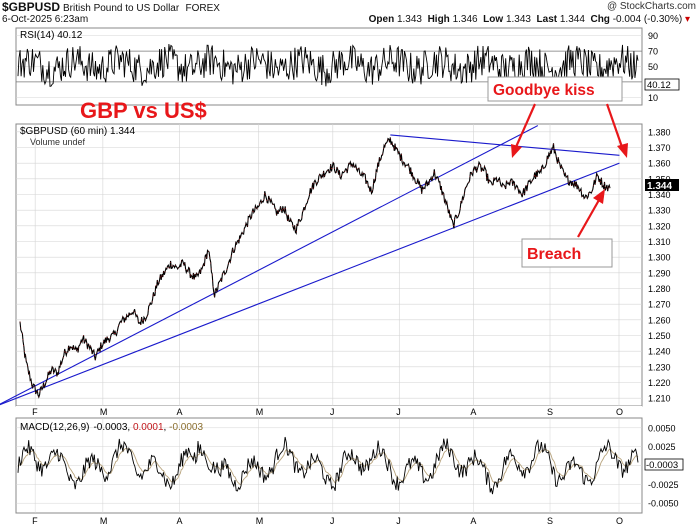  Describe the element at coordinates (409, 19) in the screenshot. I see `open-value: 1.343` at that location.